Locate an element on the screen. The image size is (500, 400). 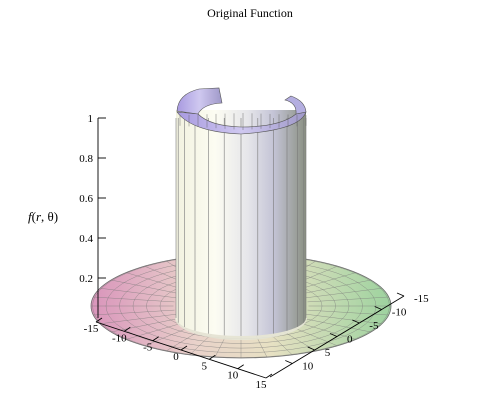
x-tick-label: 0 is located at coordinates (176, 357).